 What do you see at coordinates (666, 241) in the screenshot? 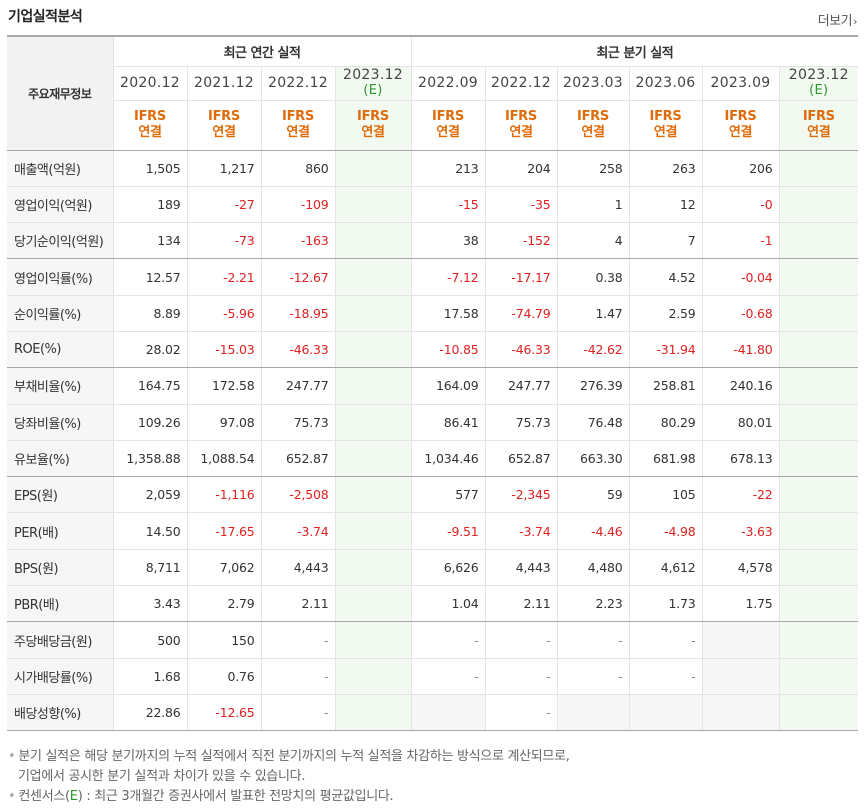
I see `table-cell: 7` at bounding box center [666, 241].